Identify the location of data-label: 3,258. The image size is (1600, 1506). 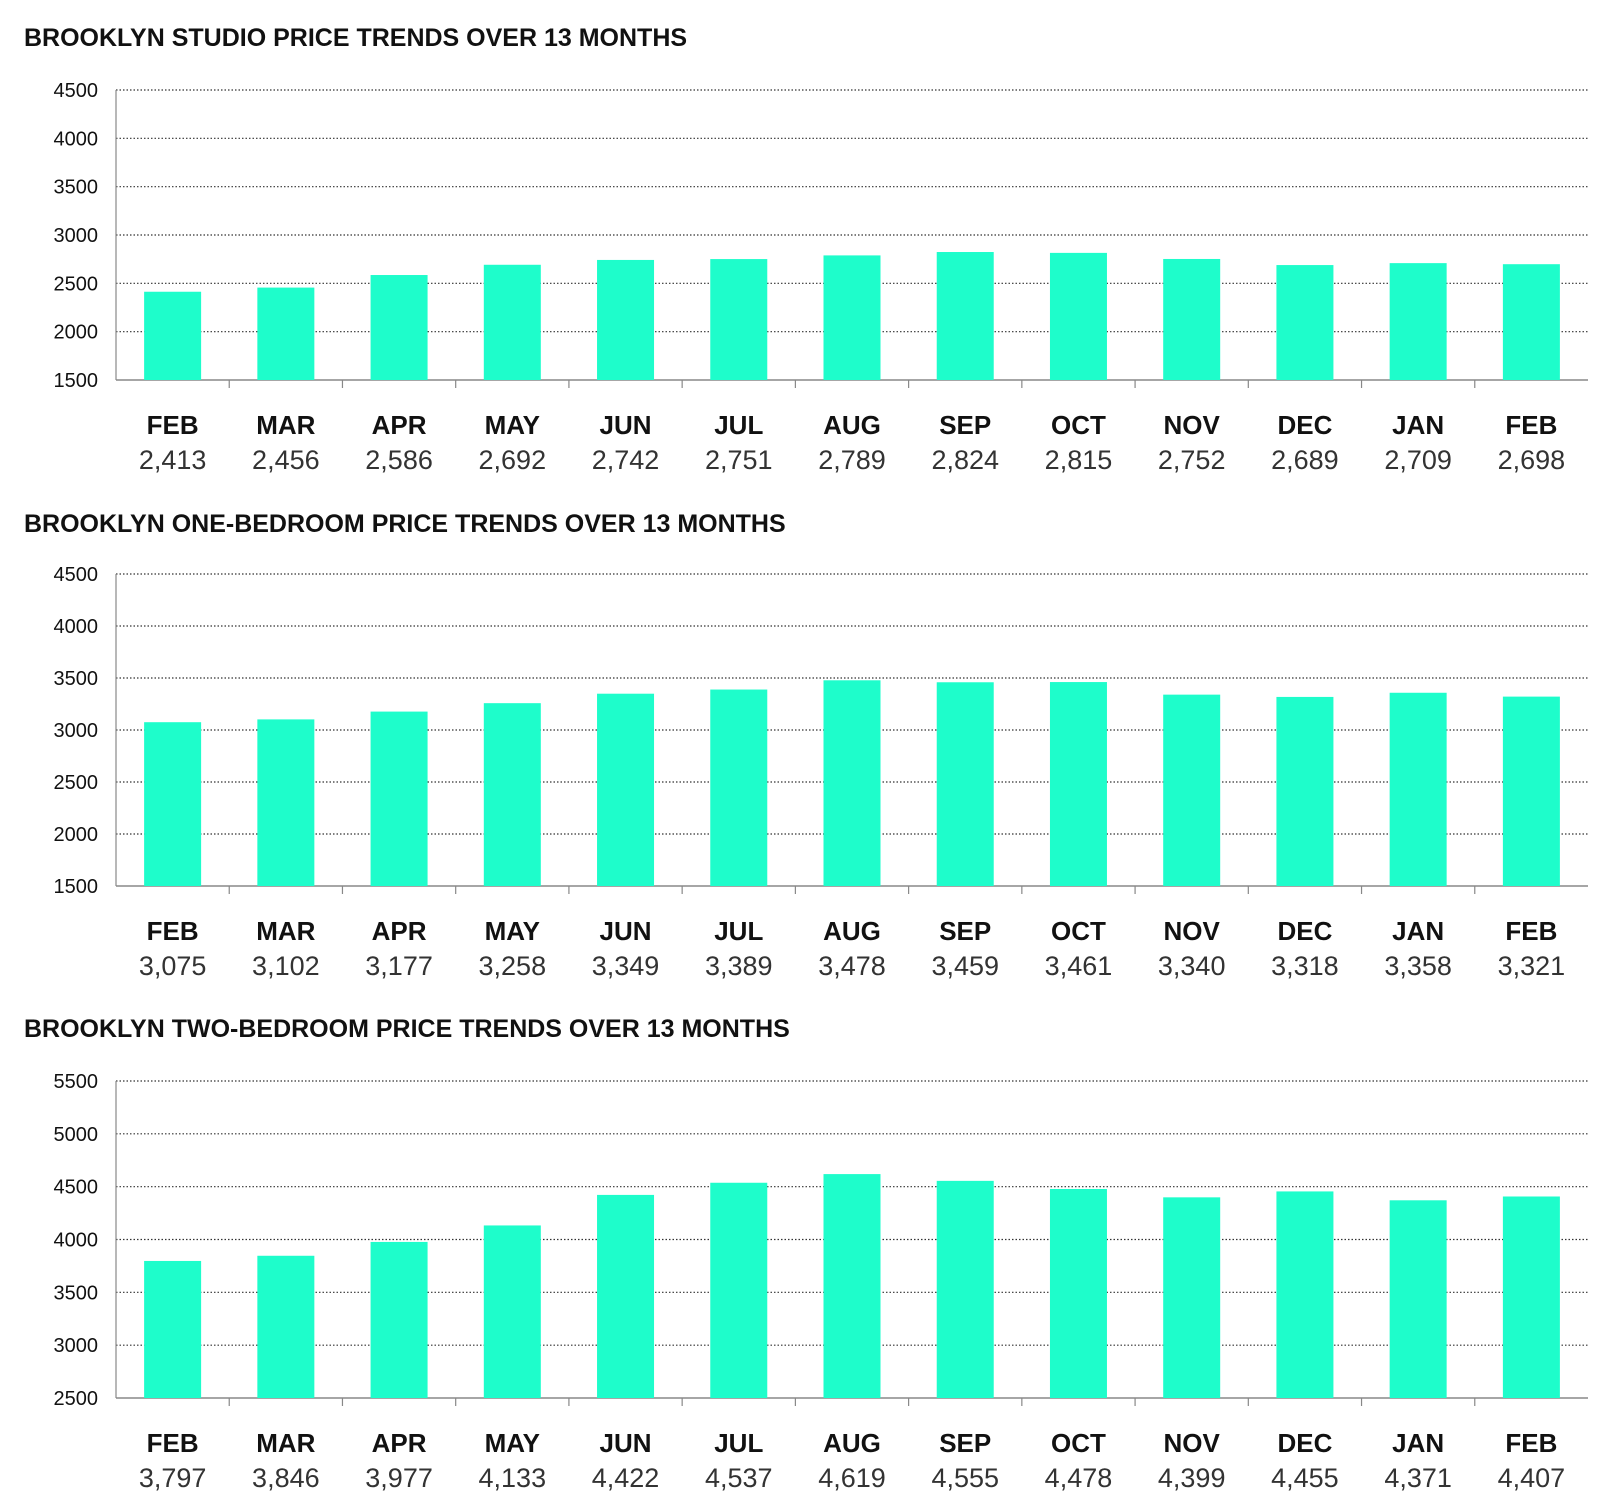
(513, 966).